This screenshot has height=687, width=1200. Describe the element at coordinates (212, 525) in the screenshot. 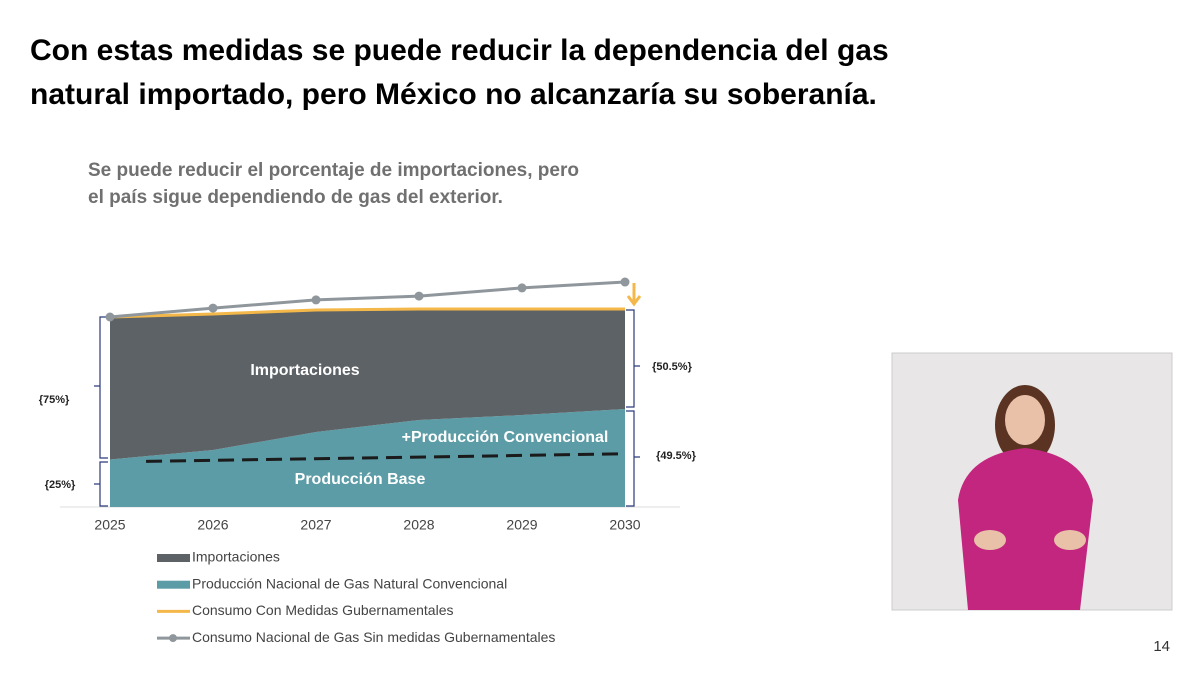

I see `x-tick-label: 2026` at that location.